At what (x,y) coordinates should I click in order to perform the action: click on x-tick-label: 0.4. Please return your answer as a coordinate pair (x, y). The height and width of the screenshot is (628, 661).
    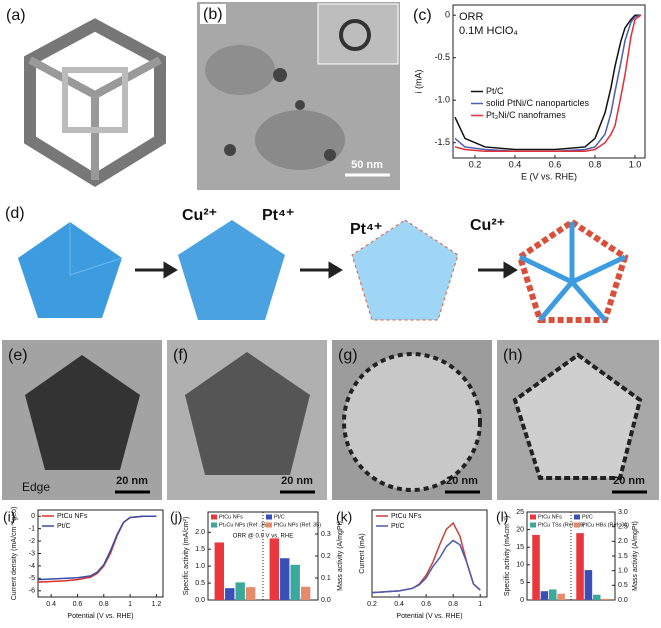
    Looking at the image, I should click on (51, 604).